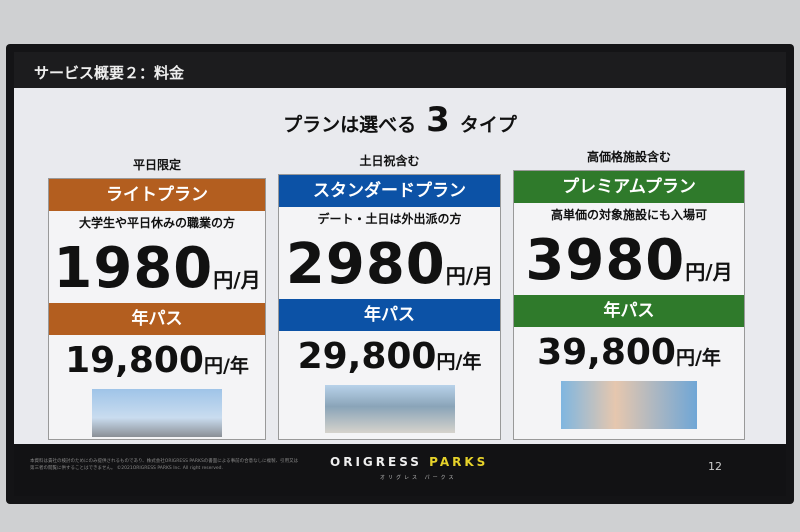 Image resolution: width=800 pixels, height=532 pixels. I want to click on headline: プランは選べる 3 タイプ, so click(400, 120).